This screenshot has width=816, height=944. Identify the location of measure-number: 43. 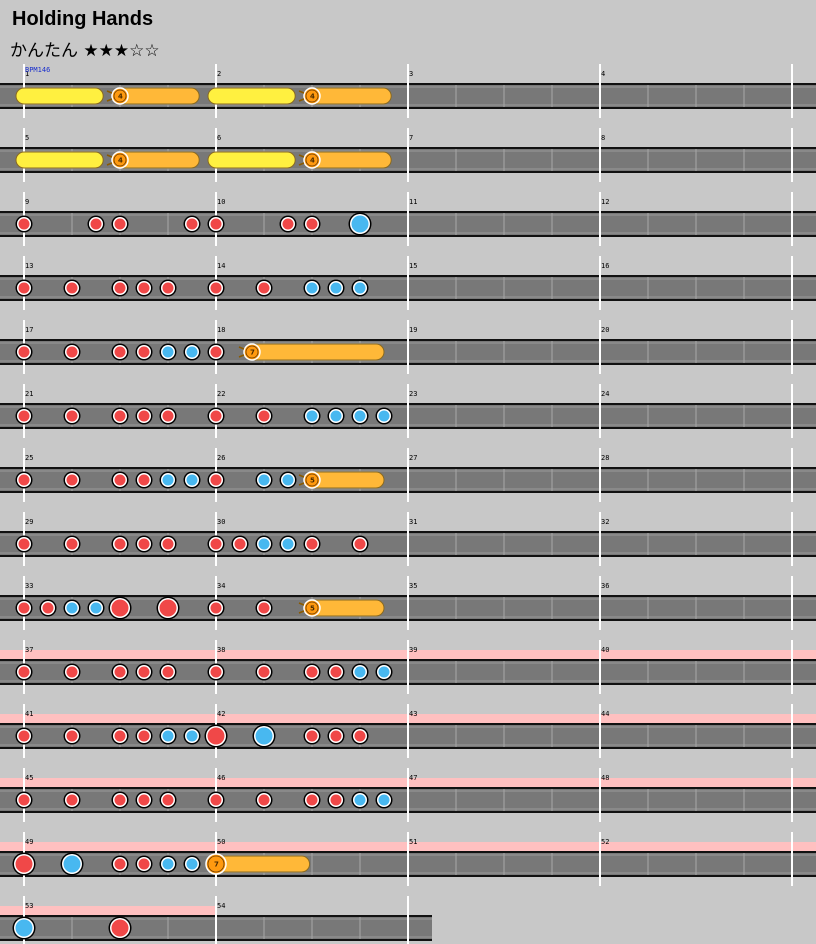
(413, 714).